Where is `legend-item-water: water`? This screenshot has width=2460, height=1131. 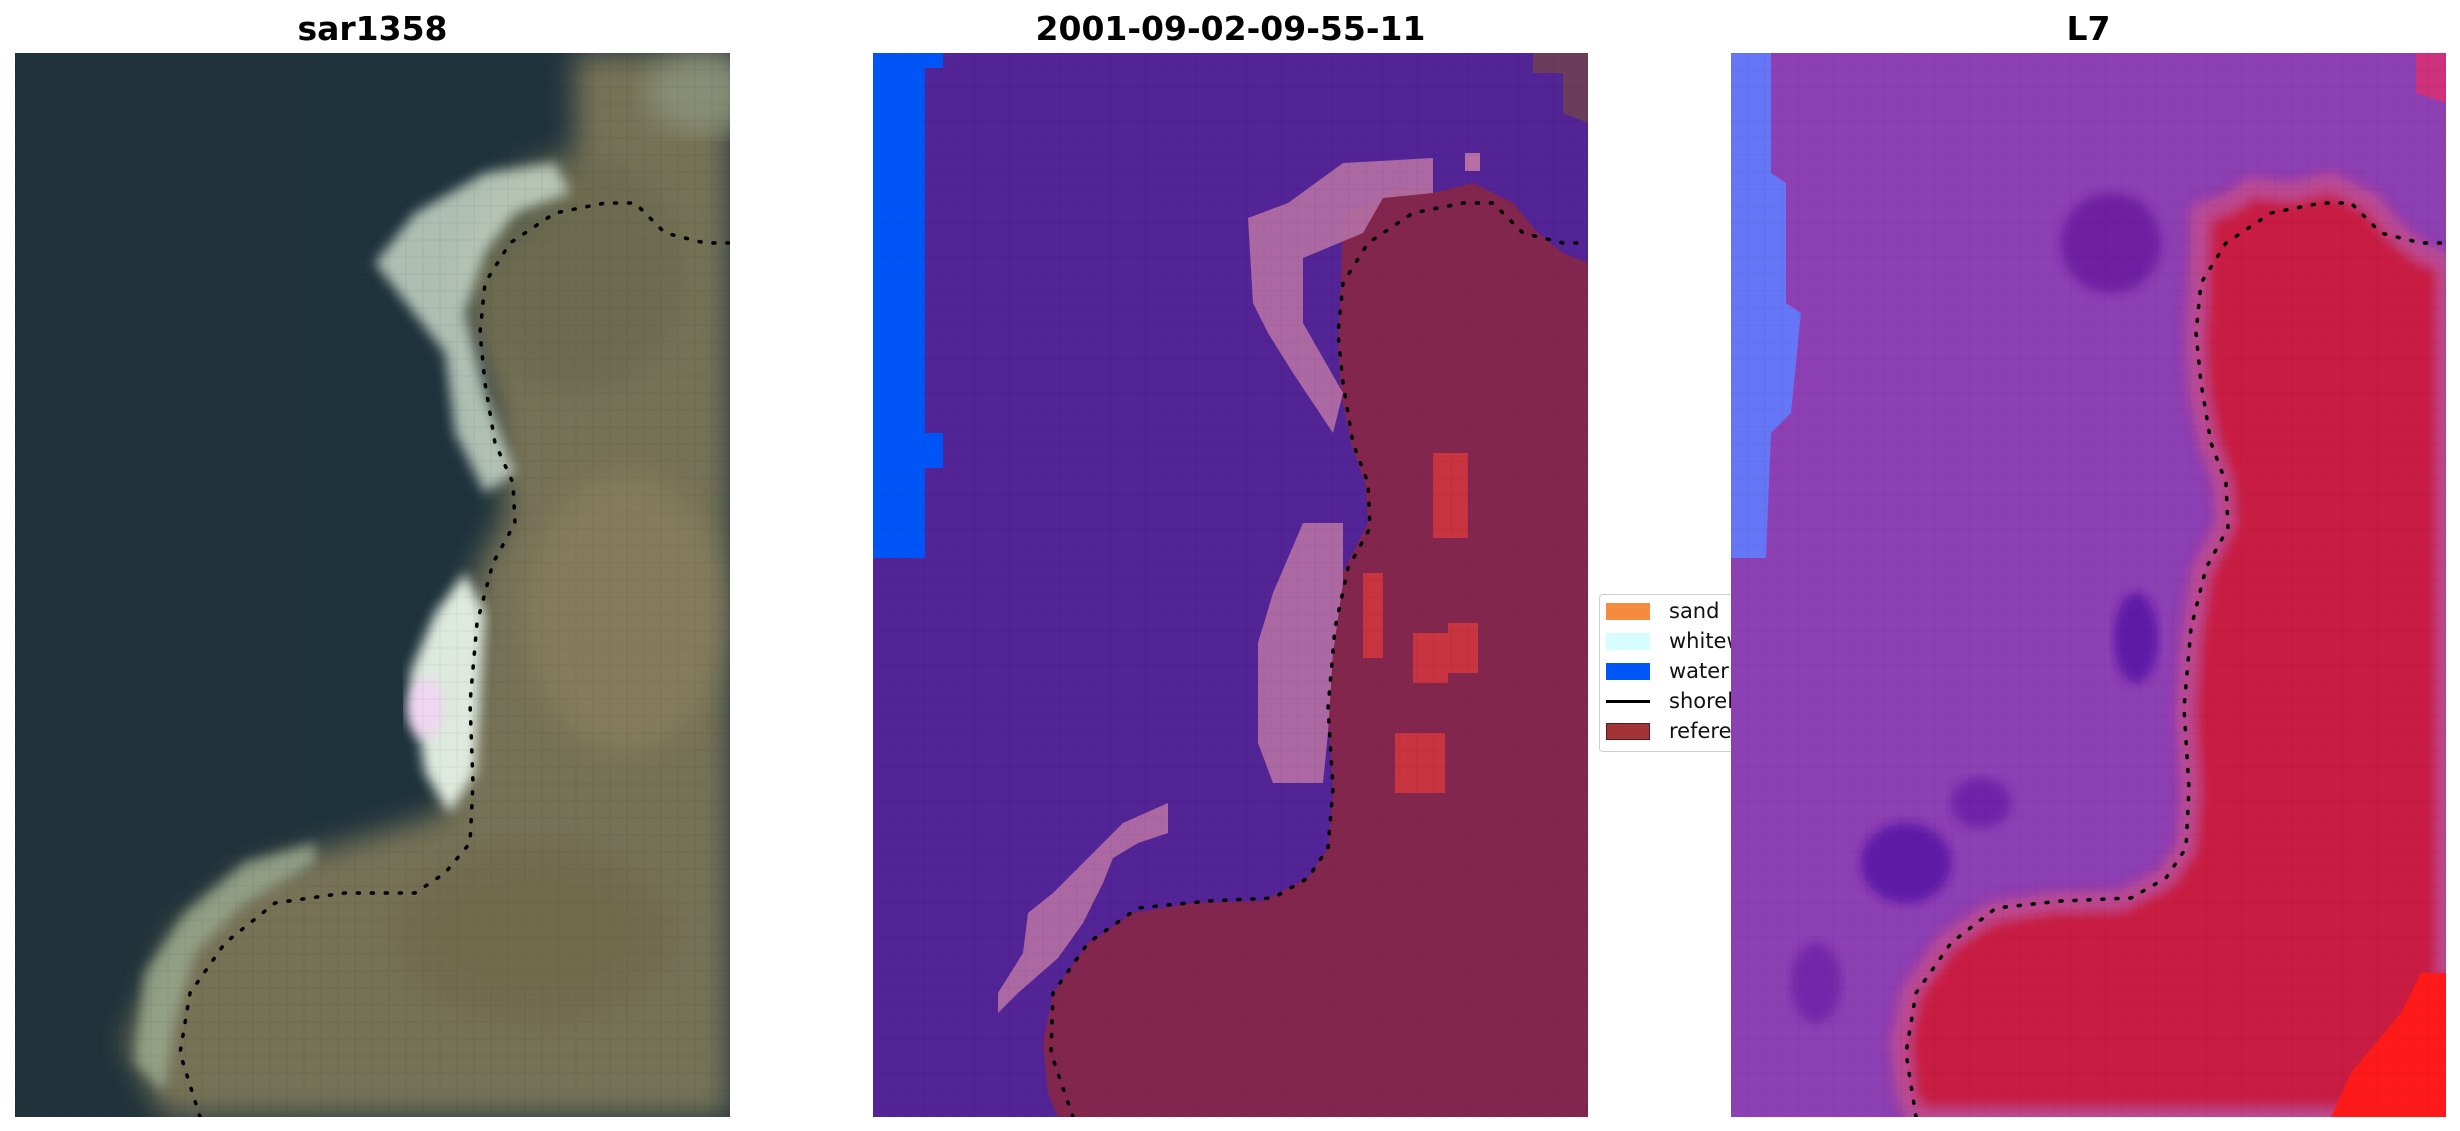 legend-item-water: water is located at coordinates (1672, 671).